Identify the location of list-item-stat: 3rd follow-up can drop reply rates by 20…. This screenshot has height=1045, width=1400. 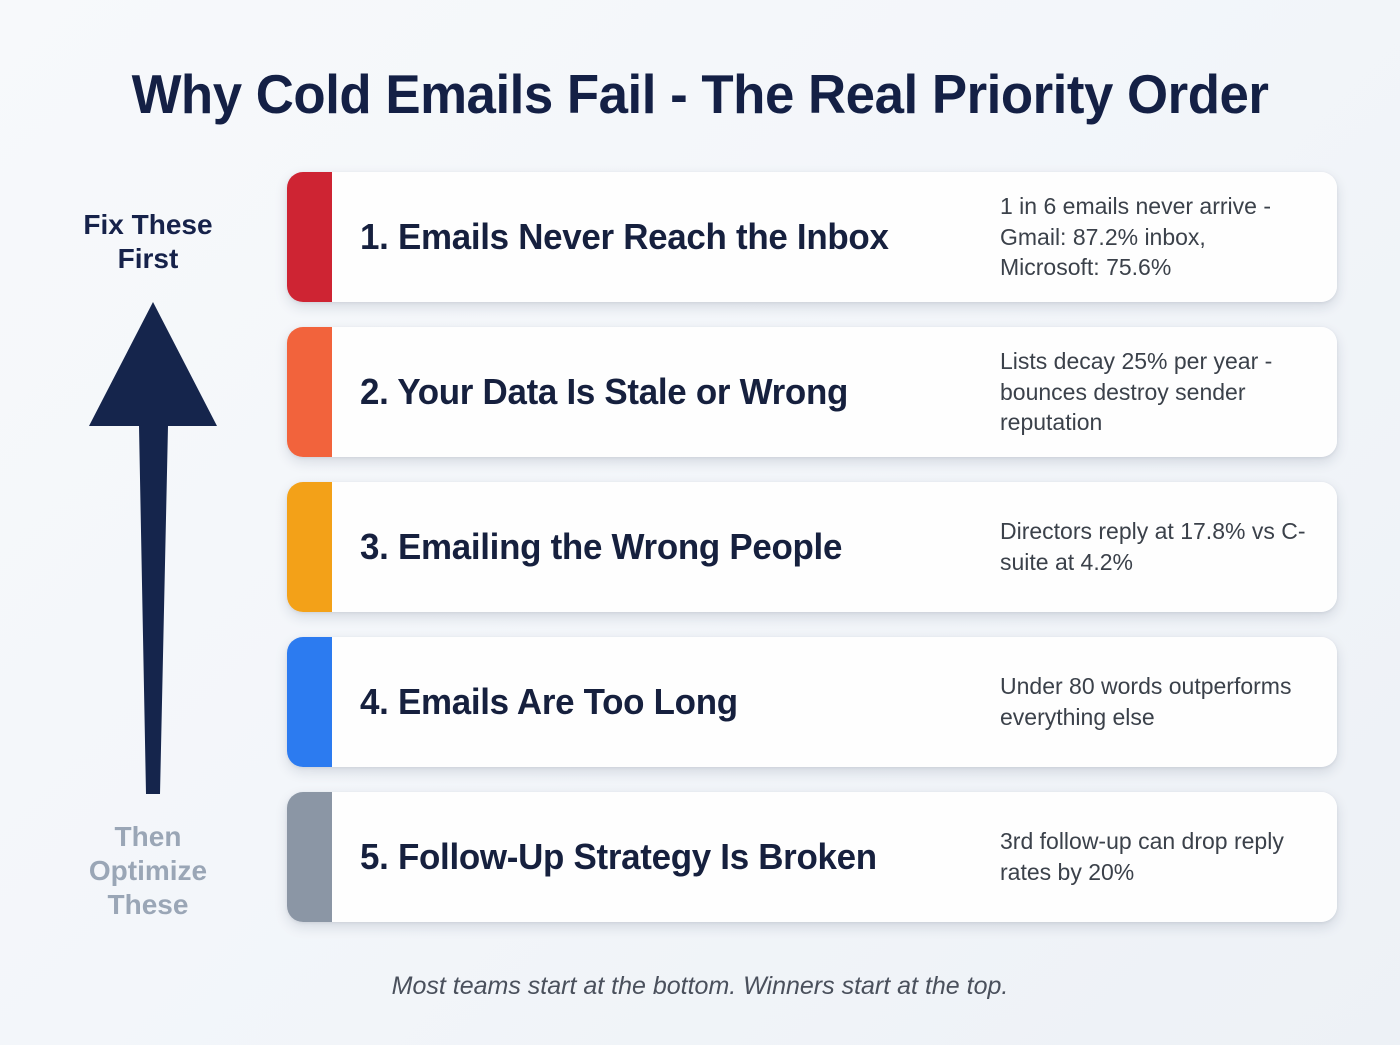
(1142, 856).